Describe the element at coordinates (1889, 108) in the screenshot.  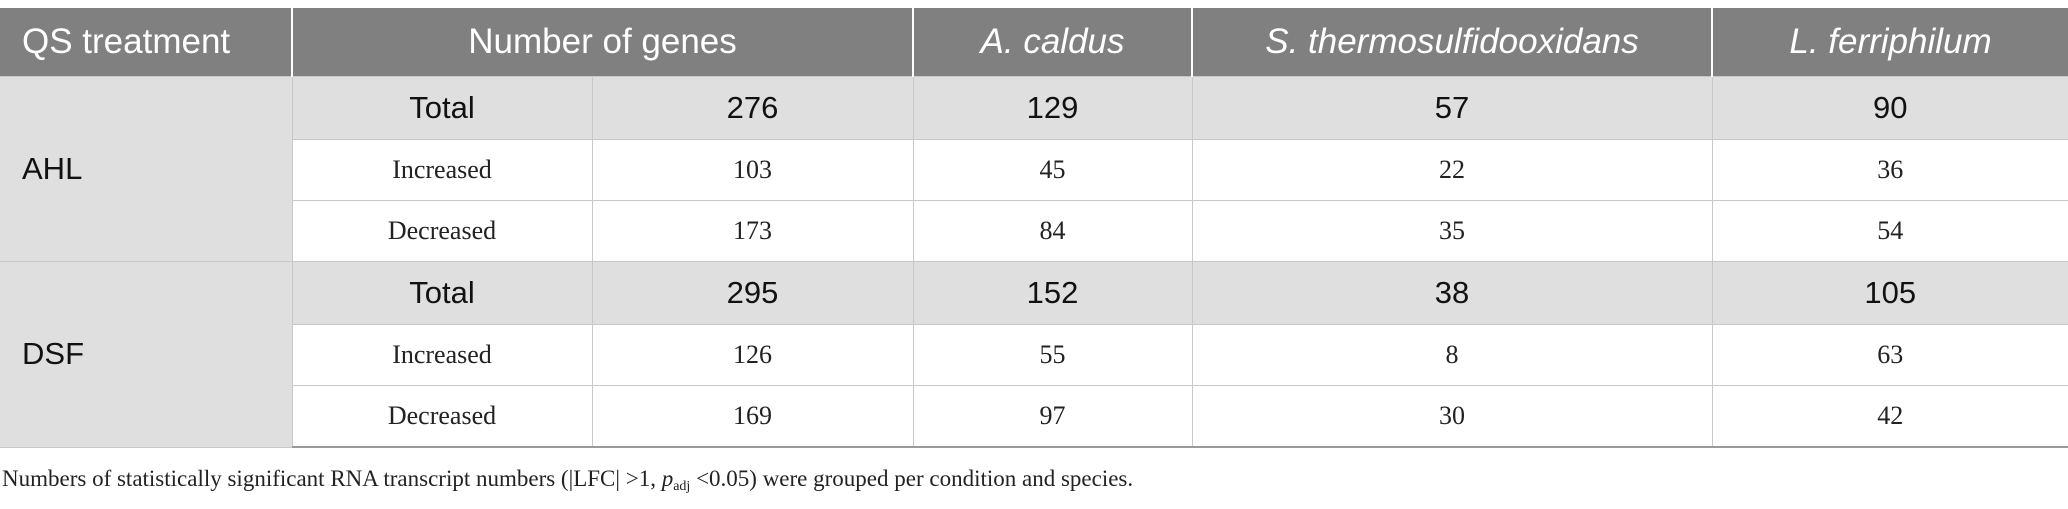
I see `l-ferriphilum-cell: 90` at that location.